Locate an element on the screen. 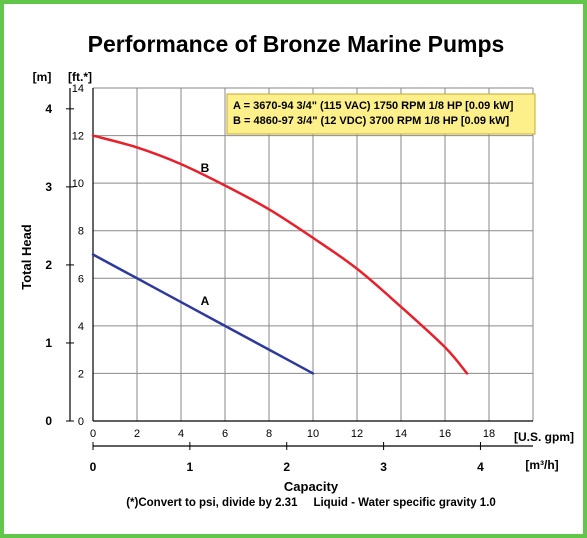 This screenshot has width=587, height=538. y2-tick-label: 1 is located at coordinates (48, 343).